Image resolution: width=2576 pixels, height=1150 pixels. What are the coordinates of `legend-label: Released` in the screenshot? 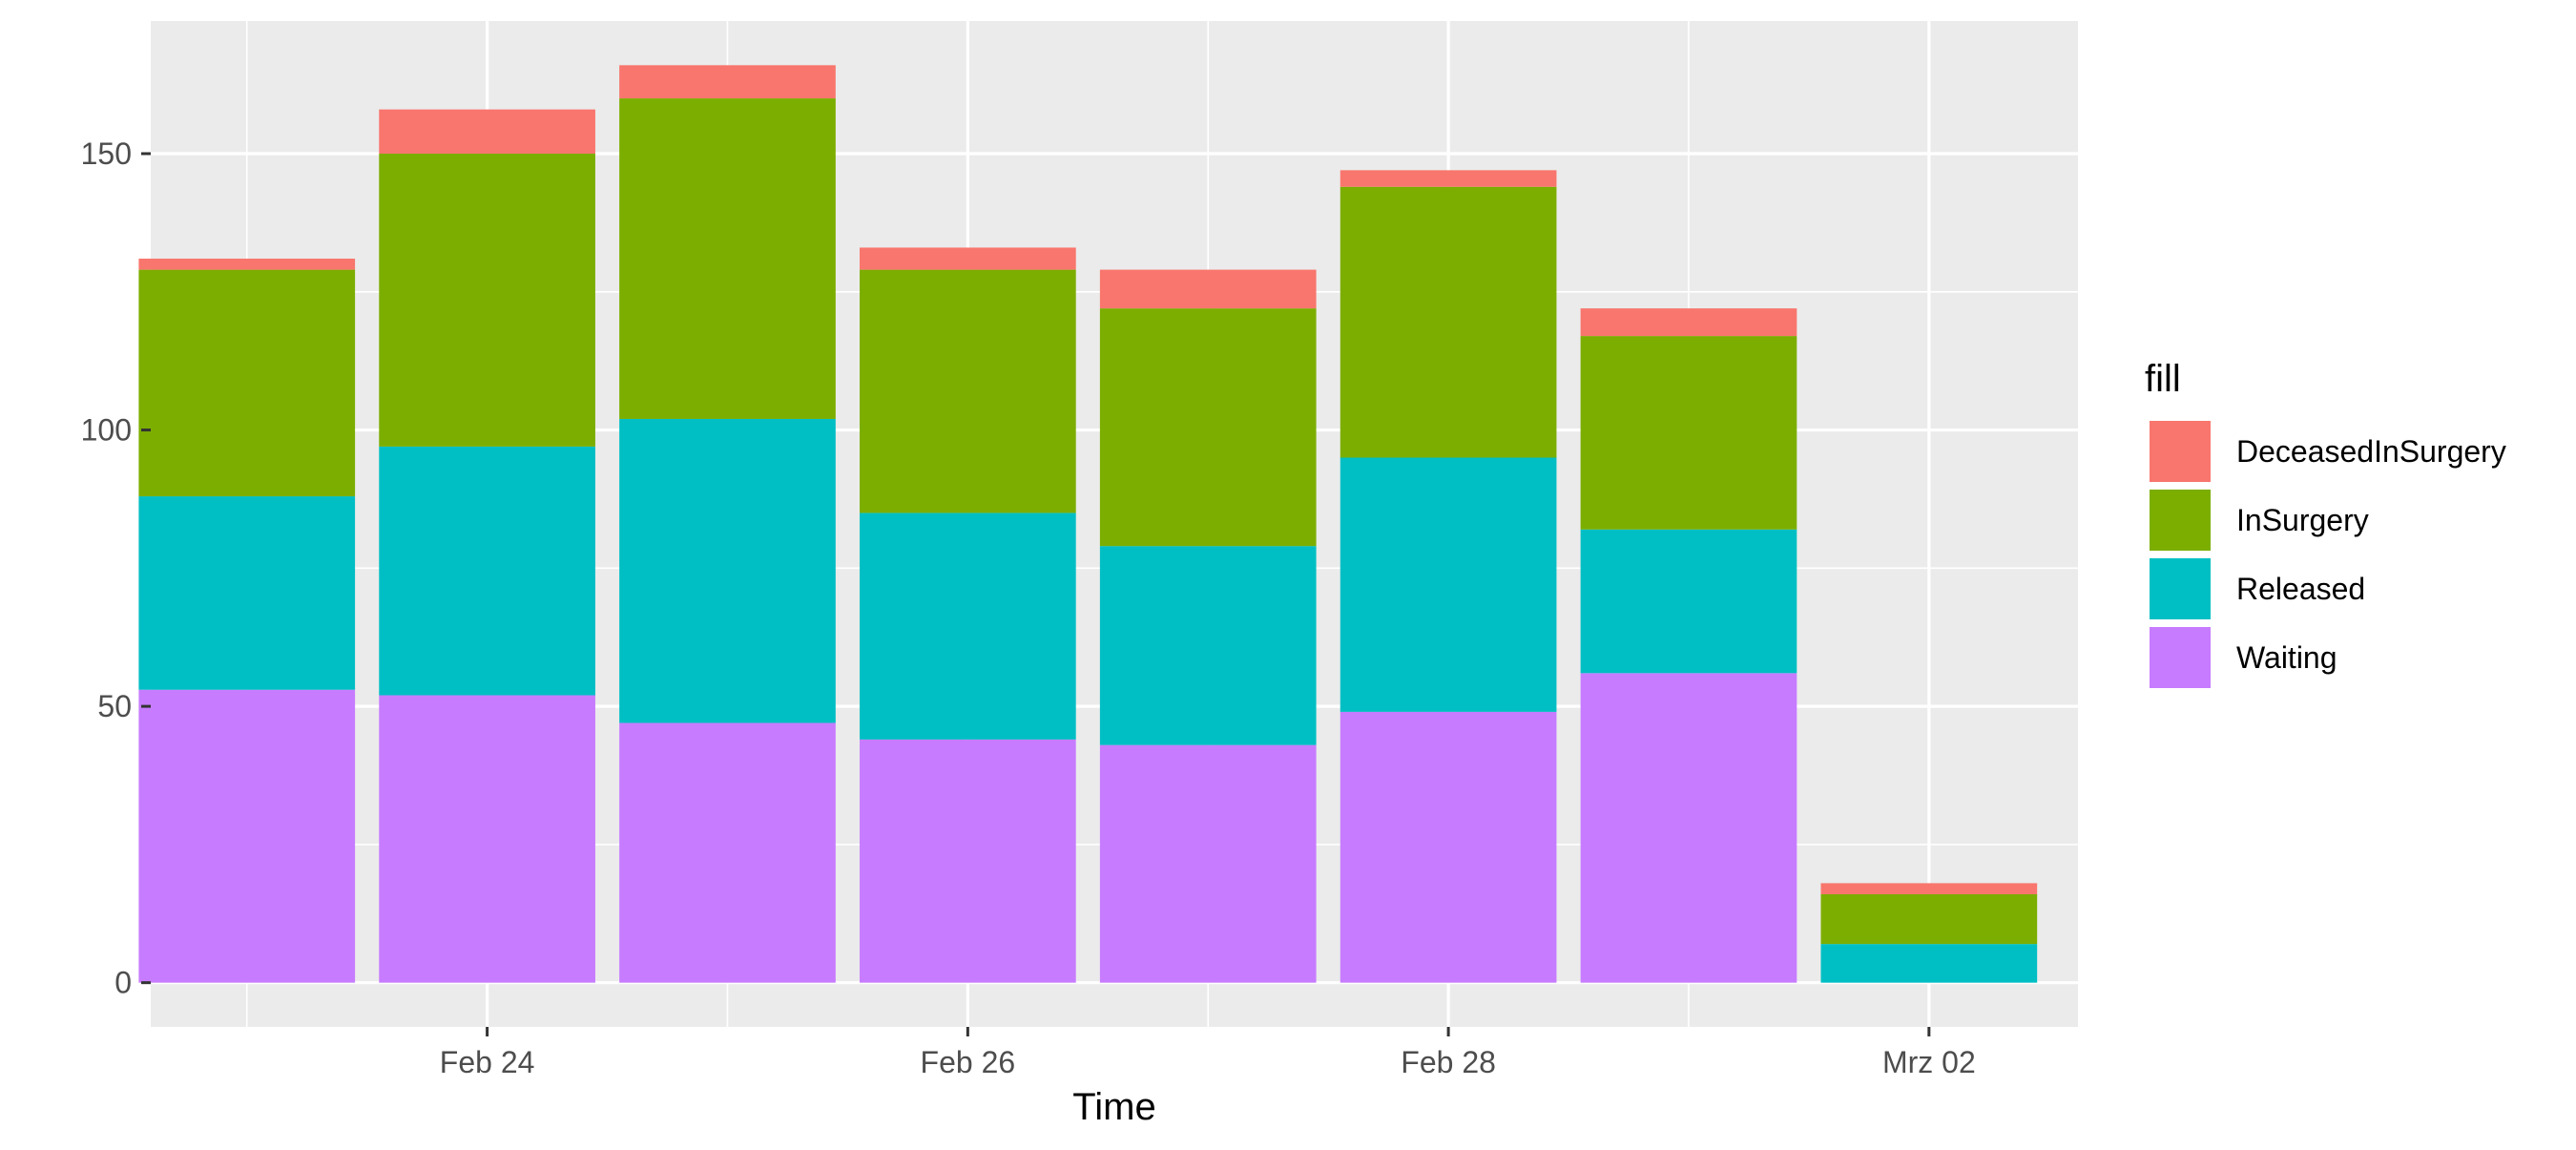 It's located at (2300, 589).